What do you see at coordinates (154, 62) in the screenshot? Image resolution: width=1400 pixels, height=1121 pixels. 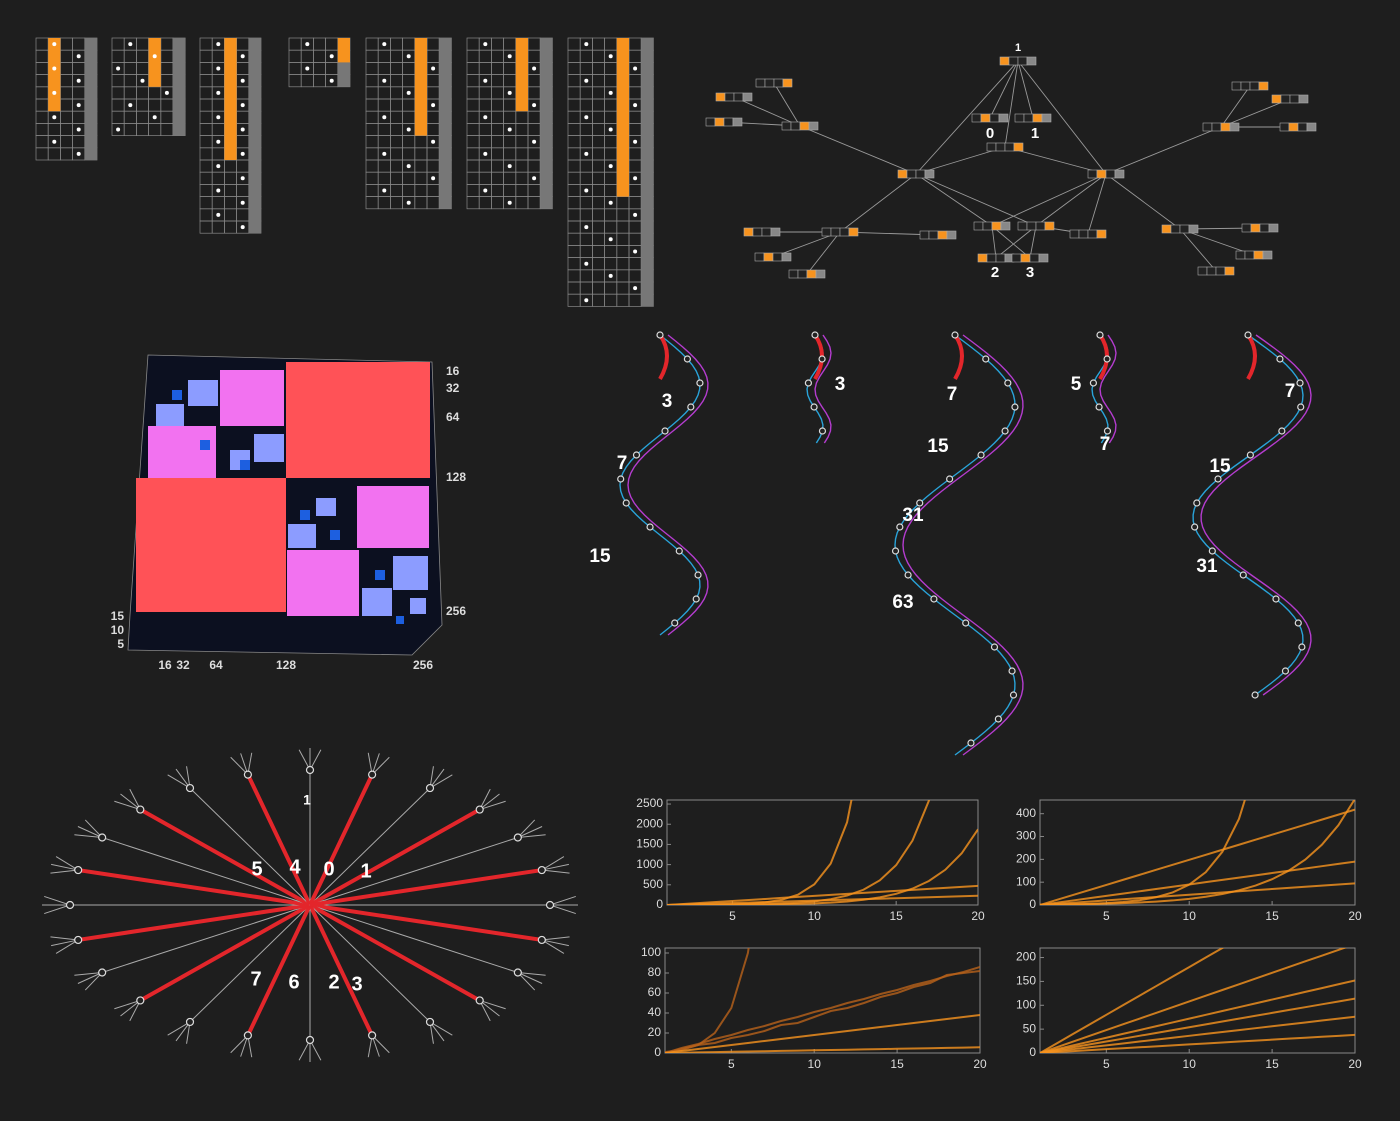 I see `orange-column` at bounding box center [154, 62].